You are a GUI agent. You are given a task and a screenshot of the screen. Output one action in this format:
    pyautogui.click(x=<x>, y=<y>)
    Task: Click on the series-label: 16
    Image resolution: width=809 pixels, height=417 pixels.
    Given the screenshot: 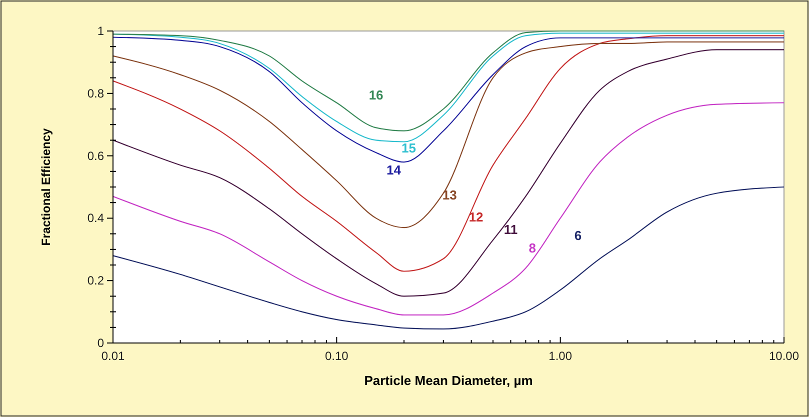 What is the action you would take?
    pyautogui.click(x=376, y=95)
    